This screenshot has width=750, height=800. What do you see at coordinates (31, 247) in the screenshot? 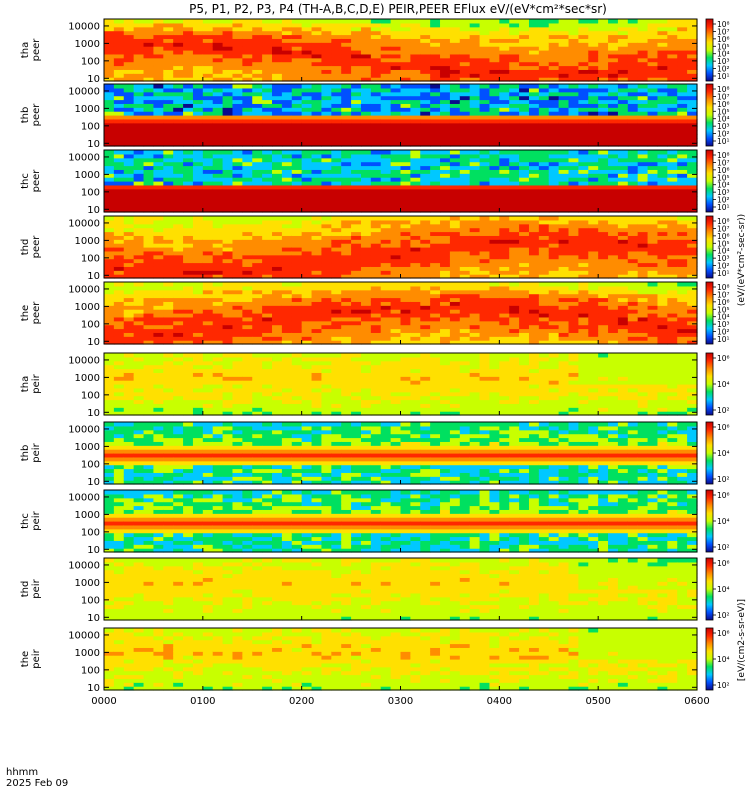
I see `panel-label: thdpeer` at bounding box center [31, 247].